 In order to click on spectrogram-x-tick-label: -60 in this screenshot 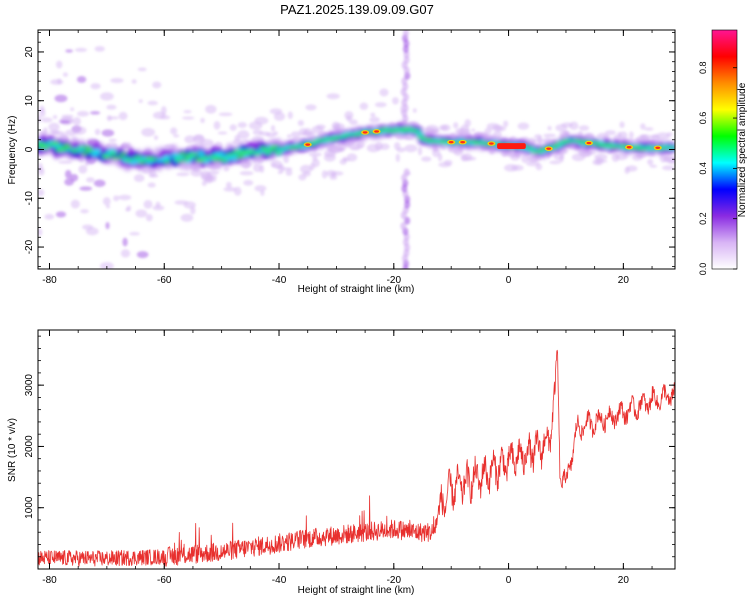, I will do `click(164, 280)`.